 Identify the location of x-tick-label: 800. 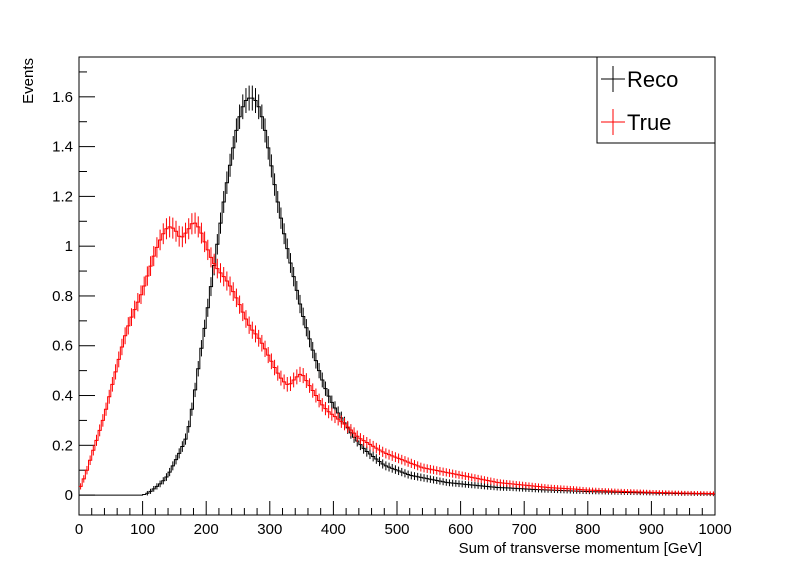
(587, 529).